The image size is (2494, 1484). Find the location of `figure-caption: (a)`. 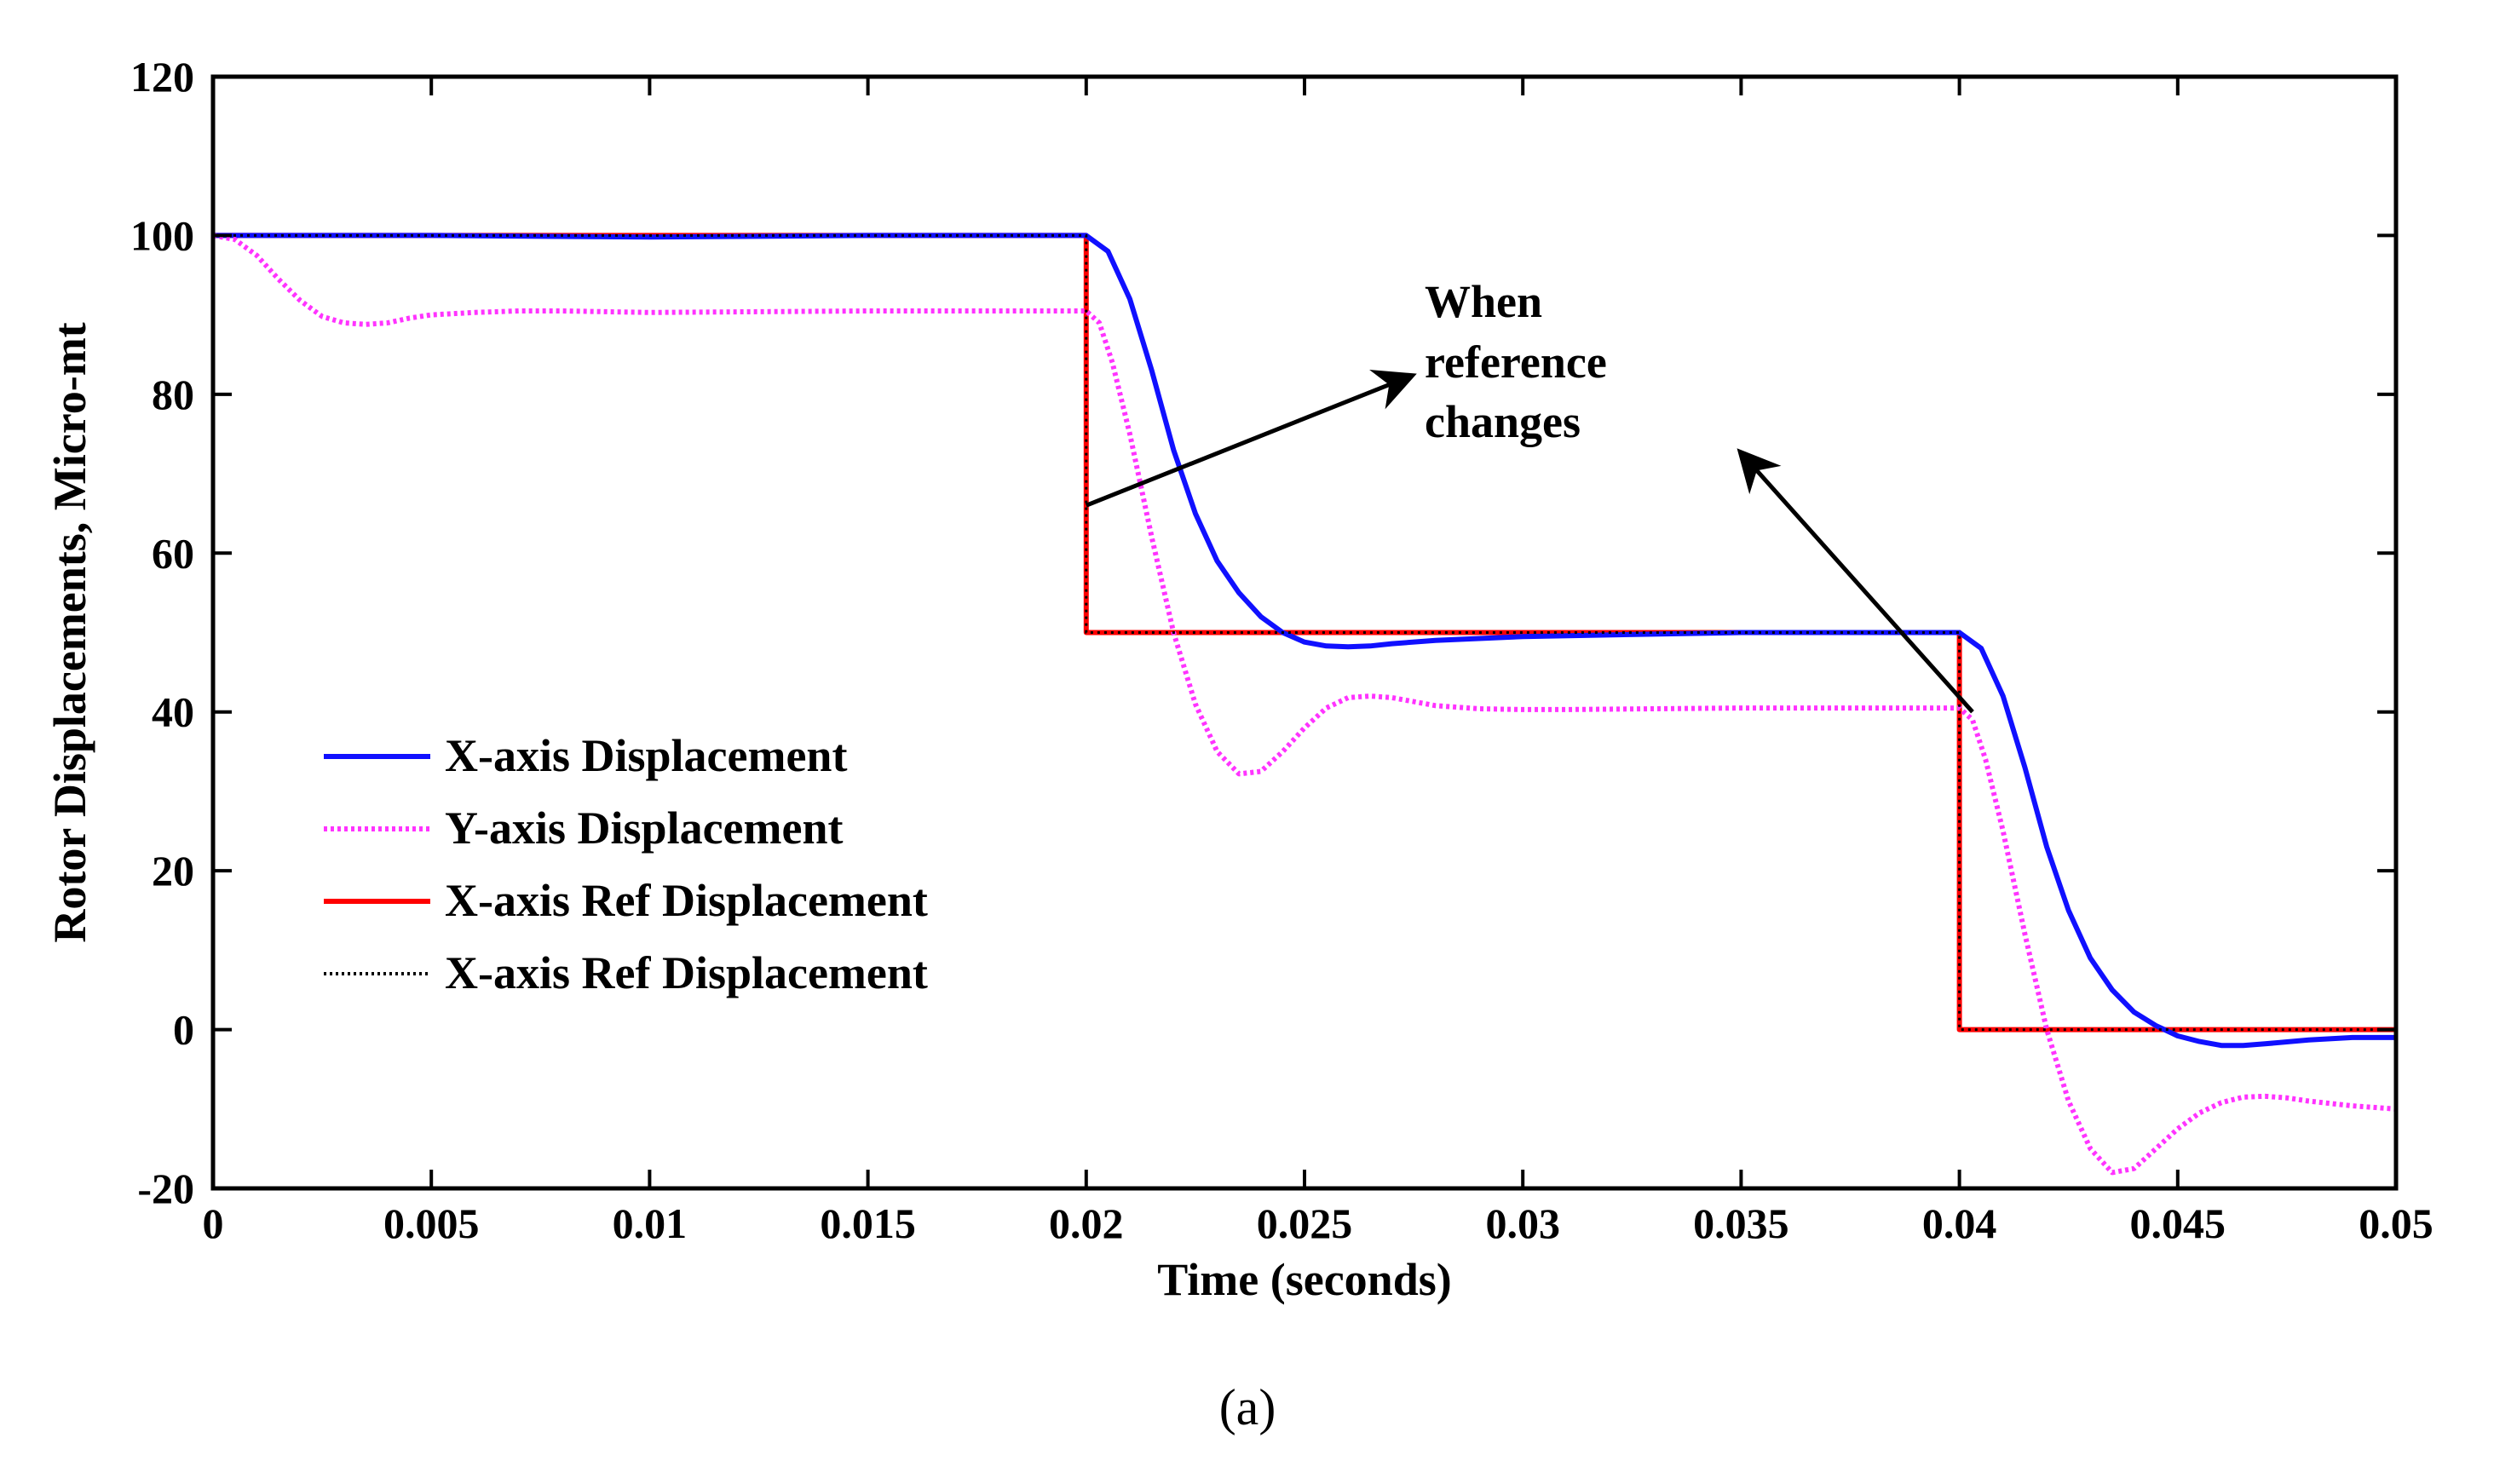

figure-caption: (a) is located at coordinates (1248, 1407).